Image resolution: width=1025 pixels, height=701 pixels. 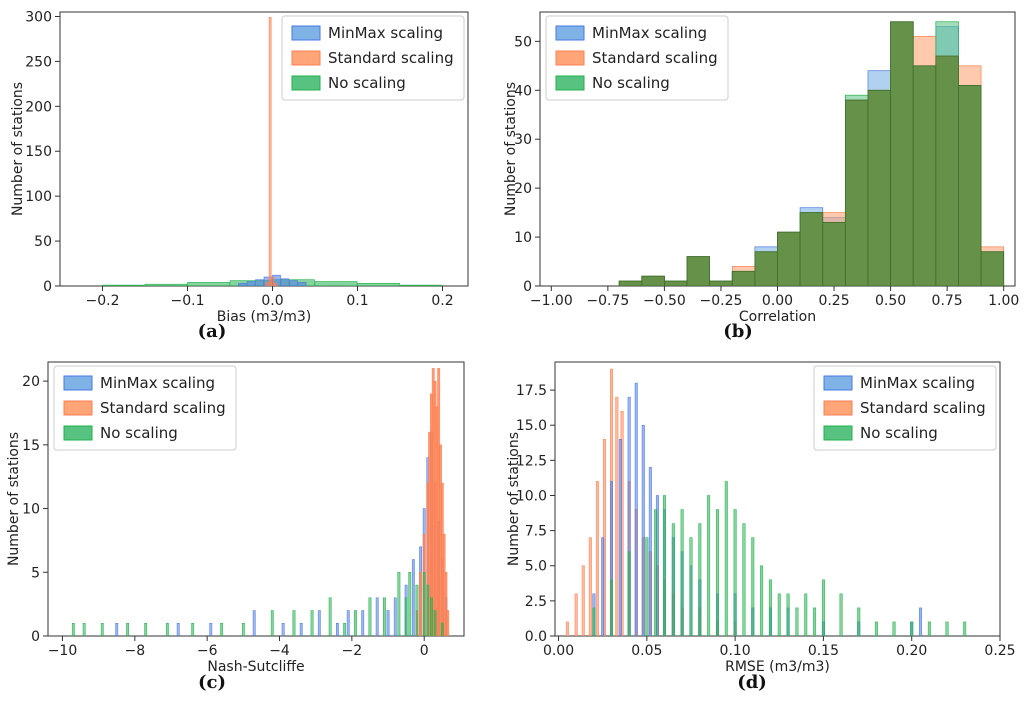 I want to click on x-tick-label: −1.00, so click(x=551, y=301).